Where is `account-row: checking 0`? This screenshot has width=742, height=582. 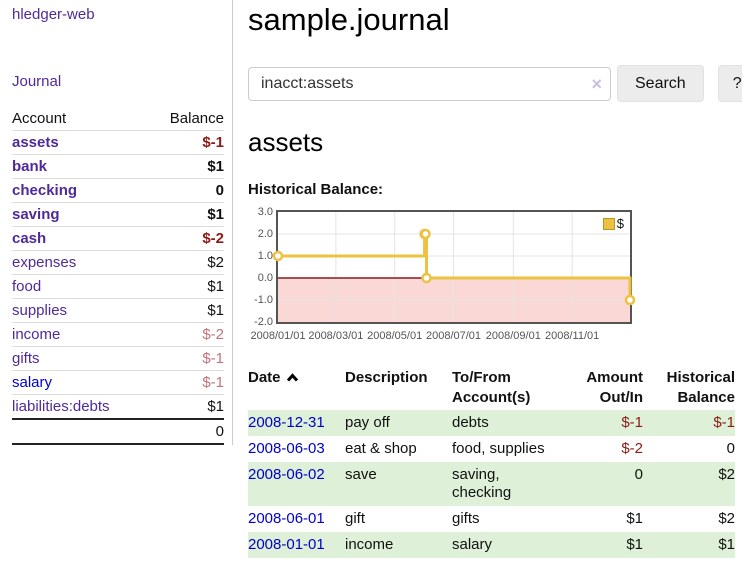 account-row: checking 0 is located at coordinates (118, 190).